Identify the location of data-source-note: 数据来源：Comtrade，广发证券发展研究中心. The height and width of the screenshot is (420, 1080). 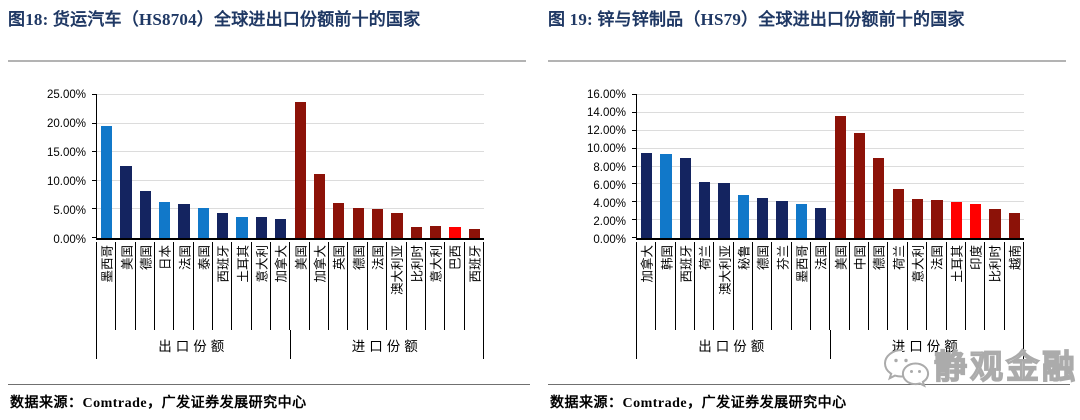
(158, 403).